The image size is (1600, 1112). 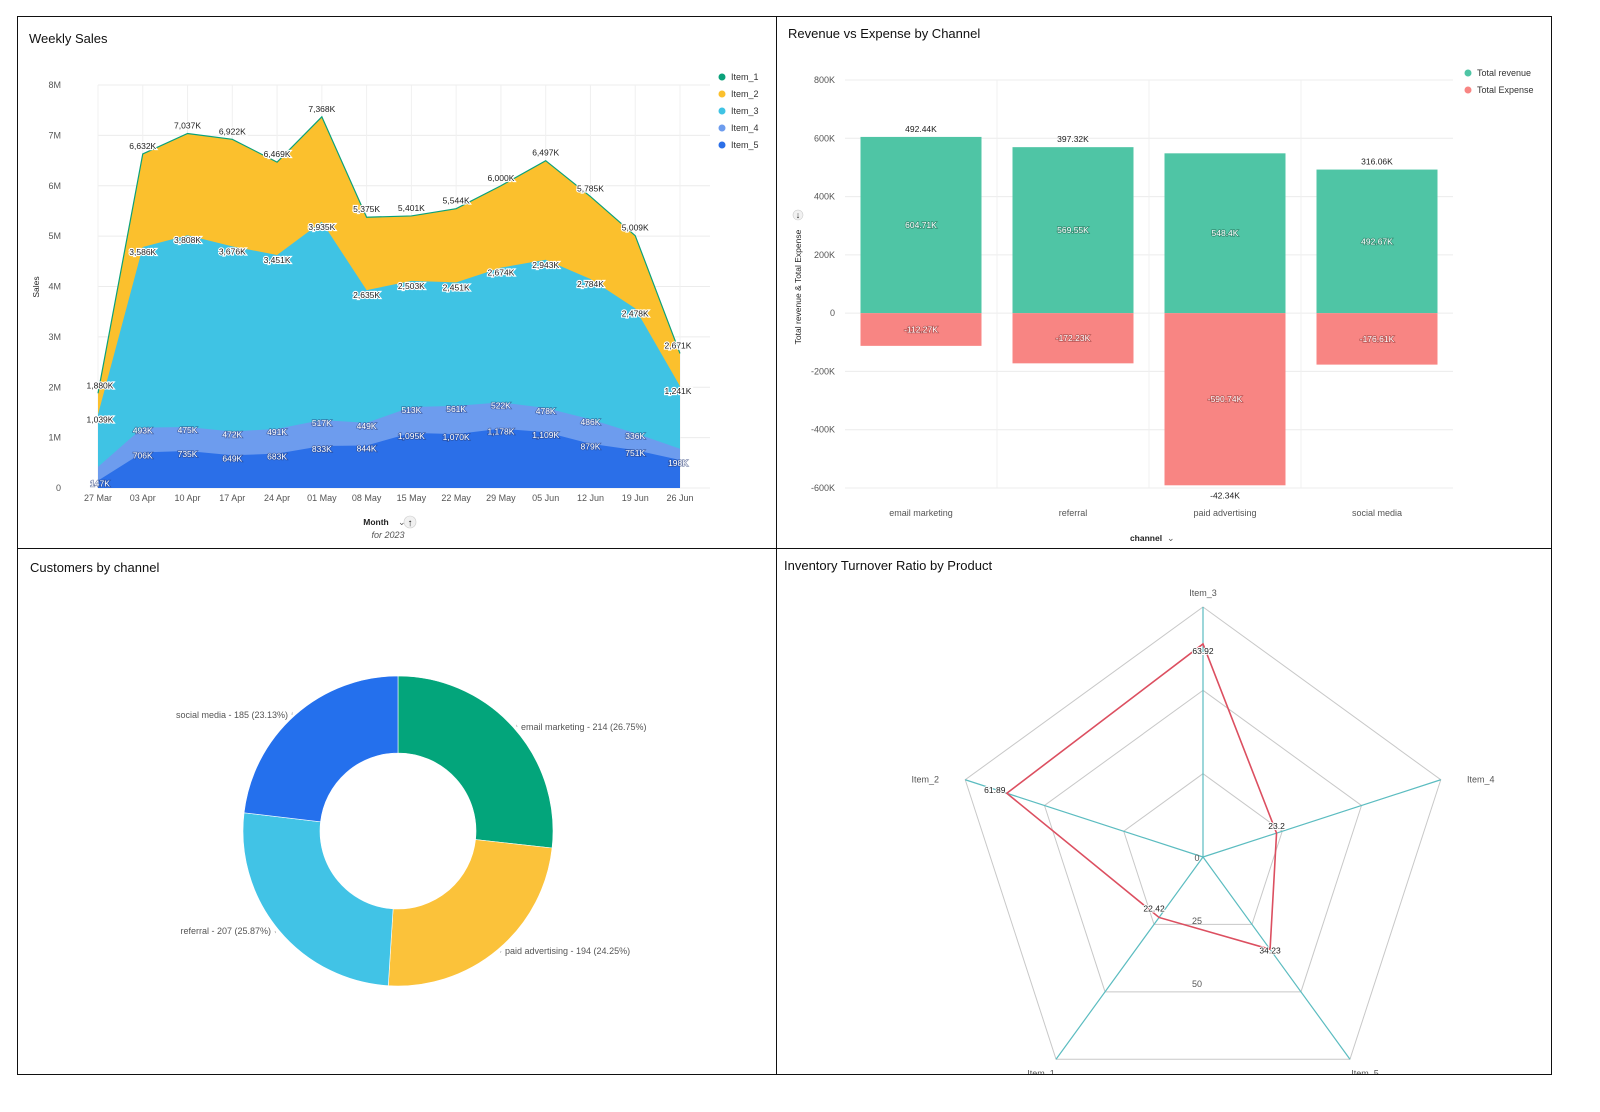 I want to click on radar-ring-label: 25, so click(x=1197, y=921).